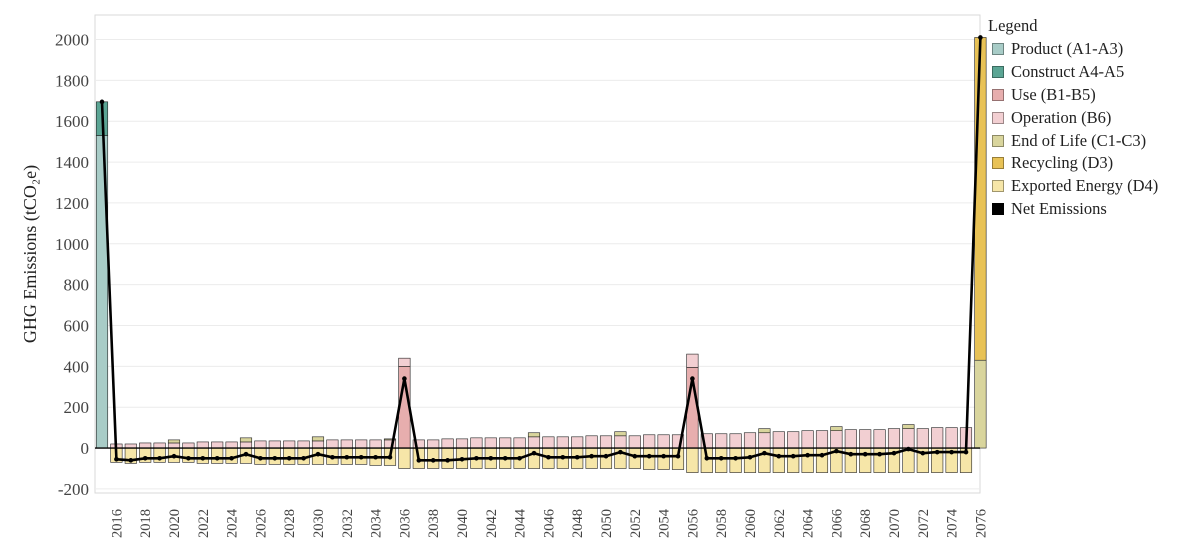 This screenshot has height=552, width=1200. What do you see at coordinates (780, 523) in the screenshot?
I see `x-tick-label: 2062` at bounding box center [780, 523].